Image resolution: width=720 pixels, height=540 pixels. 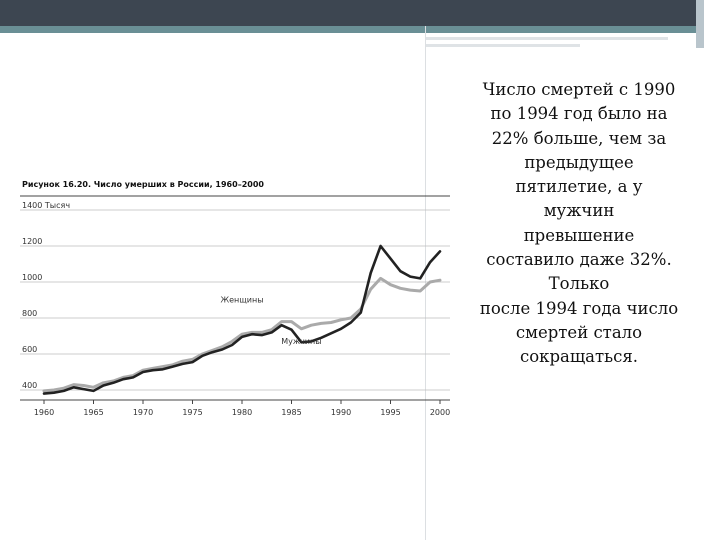 I want to click on paragraph-line: превышение, so click(x=579, y=235).